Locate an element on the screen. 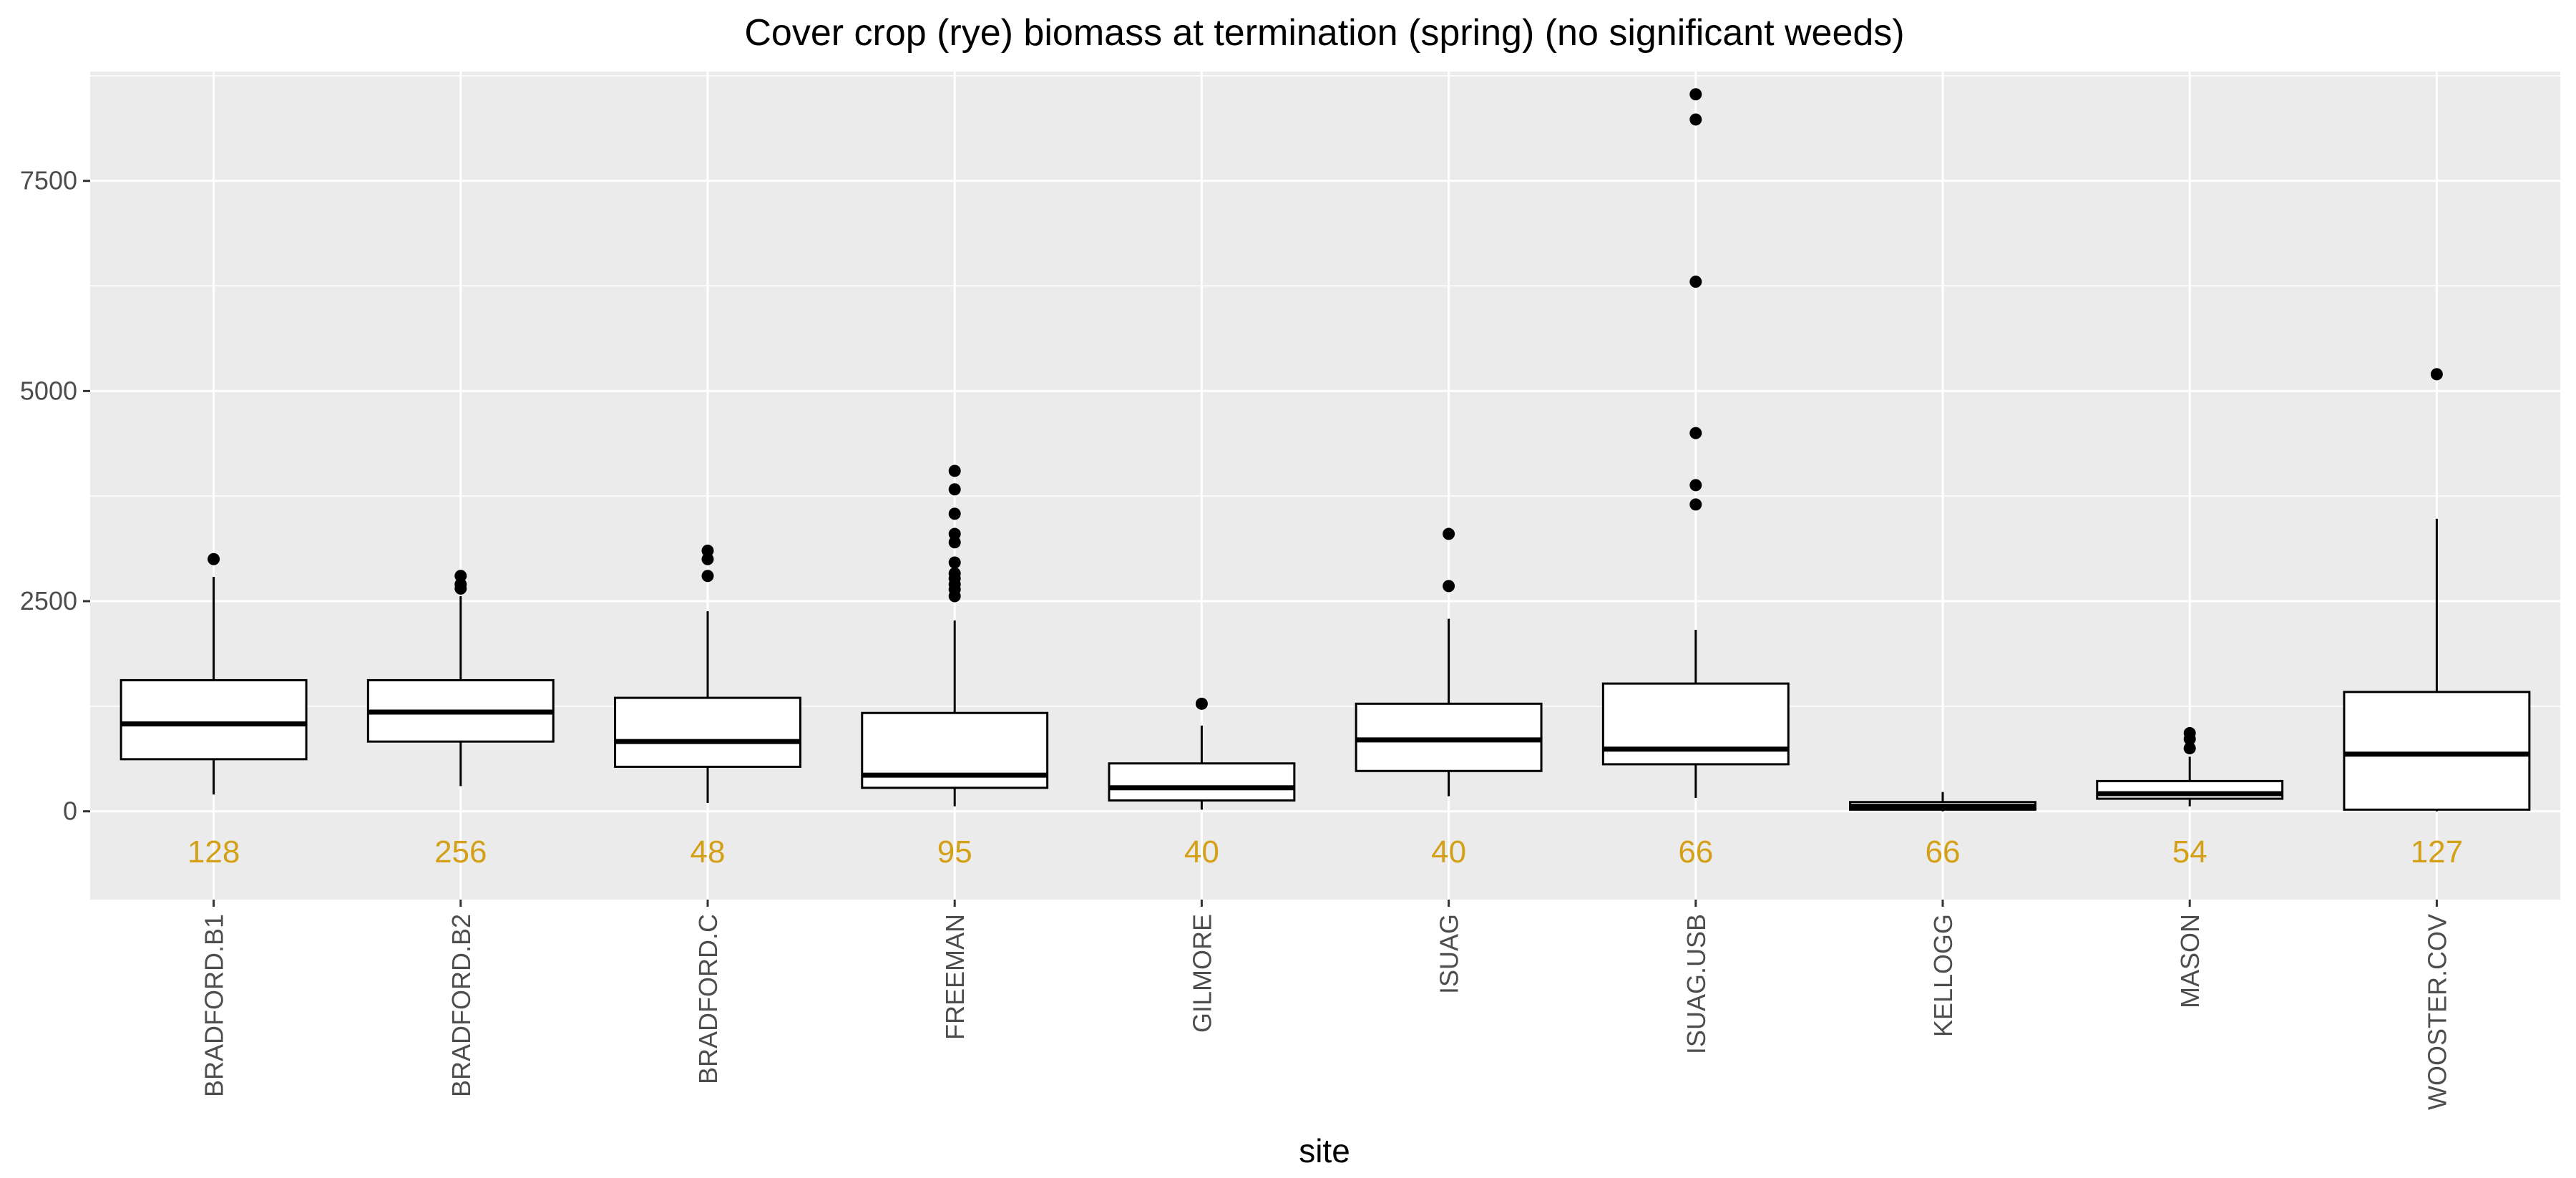  x-tick-label: BRADFORD.B2 is located at coordinates (461, 1005).